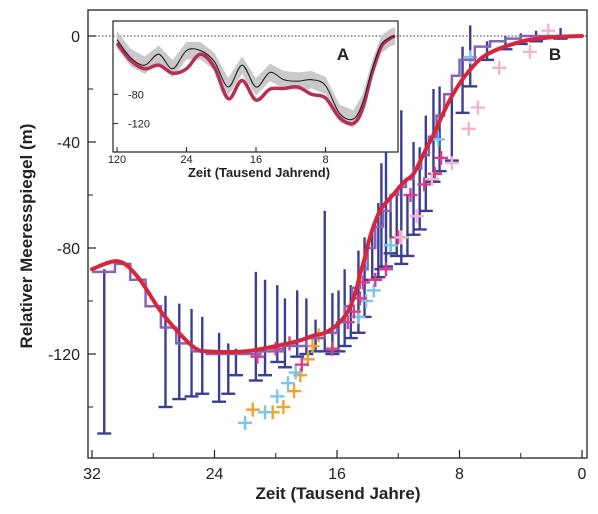 This screenshot has width=598, height=514. What do you see at coordinates (117, 160) in the screenshot?
I see `inset-x-tick-label: 120` at bounding box center [117, 160].